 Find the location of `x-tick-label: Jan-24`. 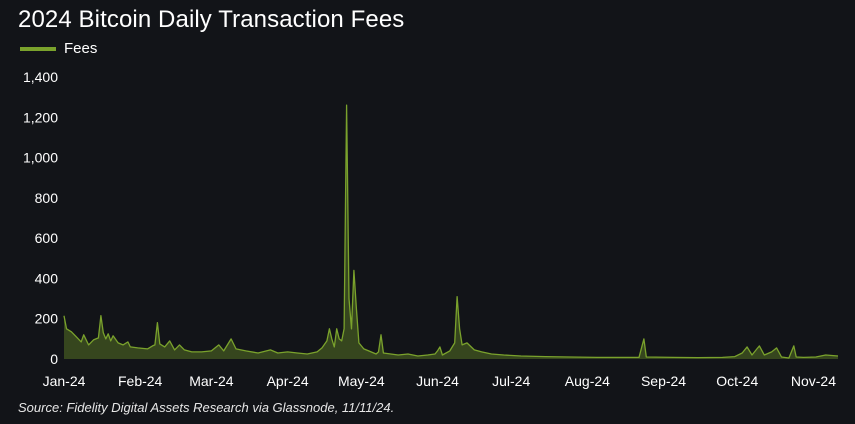

x-tick-label: Jan-24 is located at coordinates (64, 381).